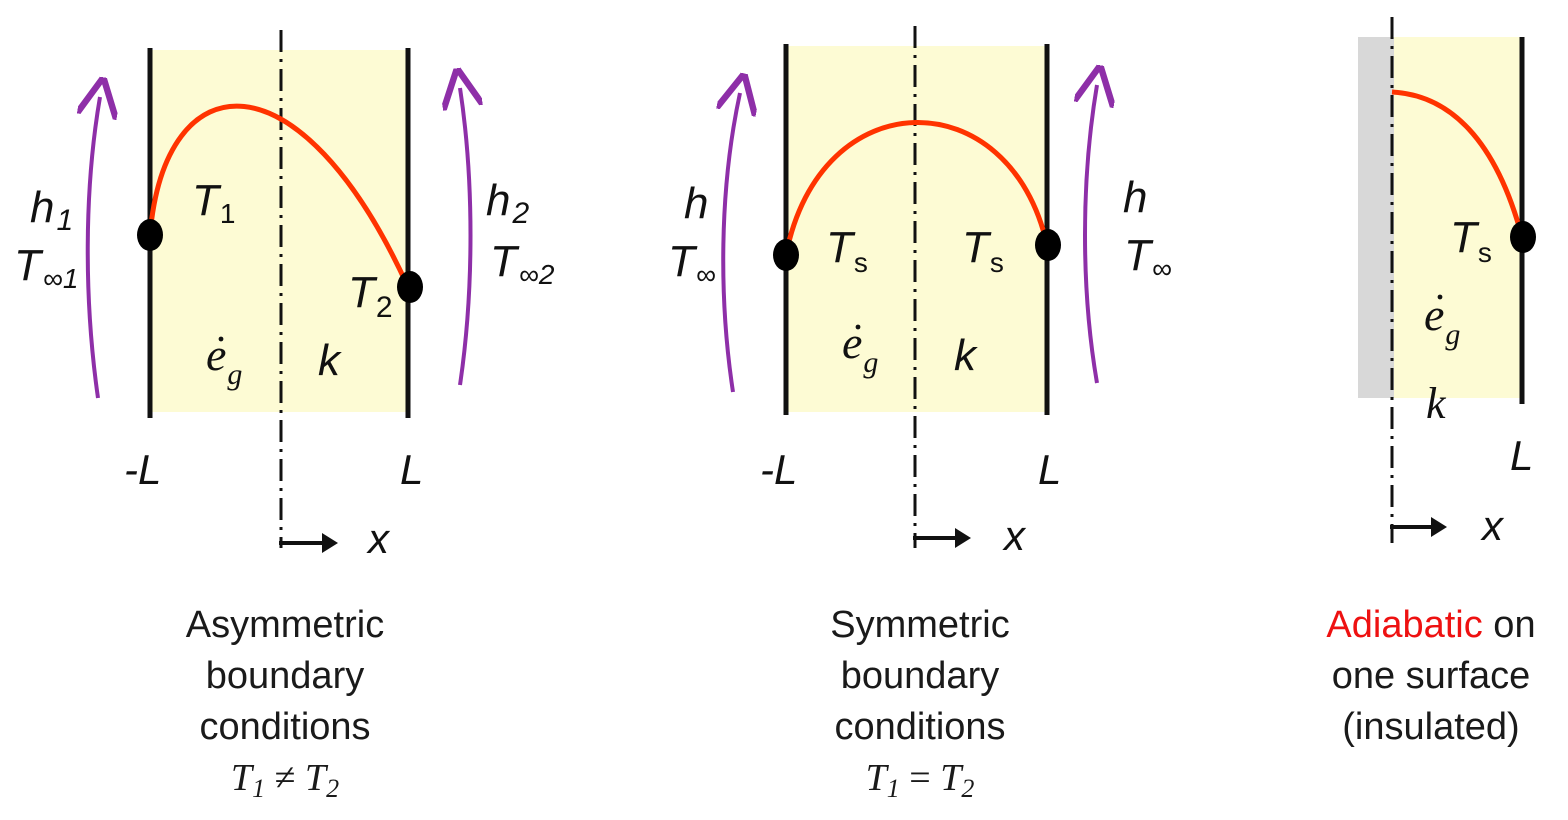 The width and height of the screenshot is (1568, 820). What do you see at coordinates (285, 625) in the screenshot?
I see `caption-line: Asymmetric` at bounding box center [285, 625].